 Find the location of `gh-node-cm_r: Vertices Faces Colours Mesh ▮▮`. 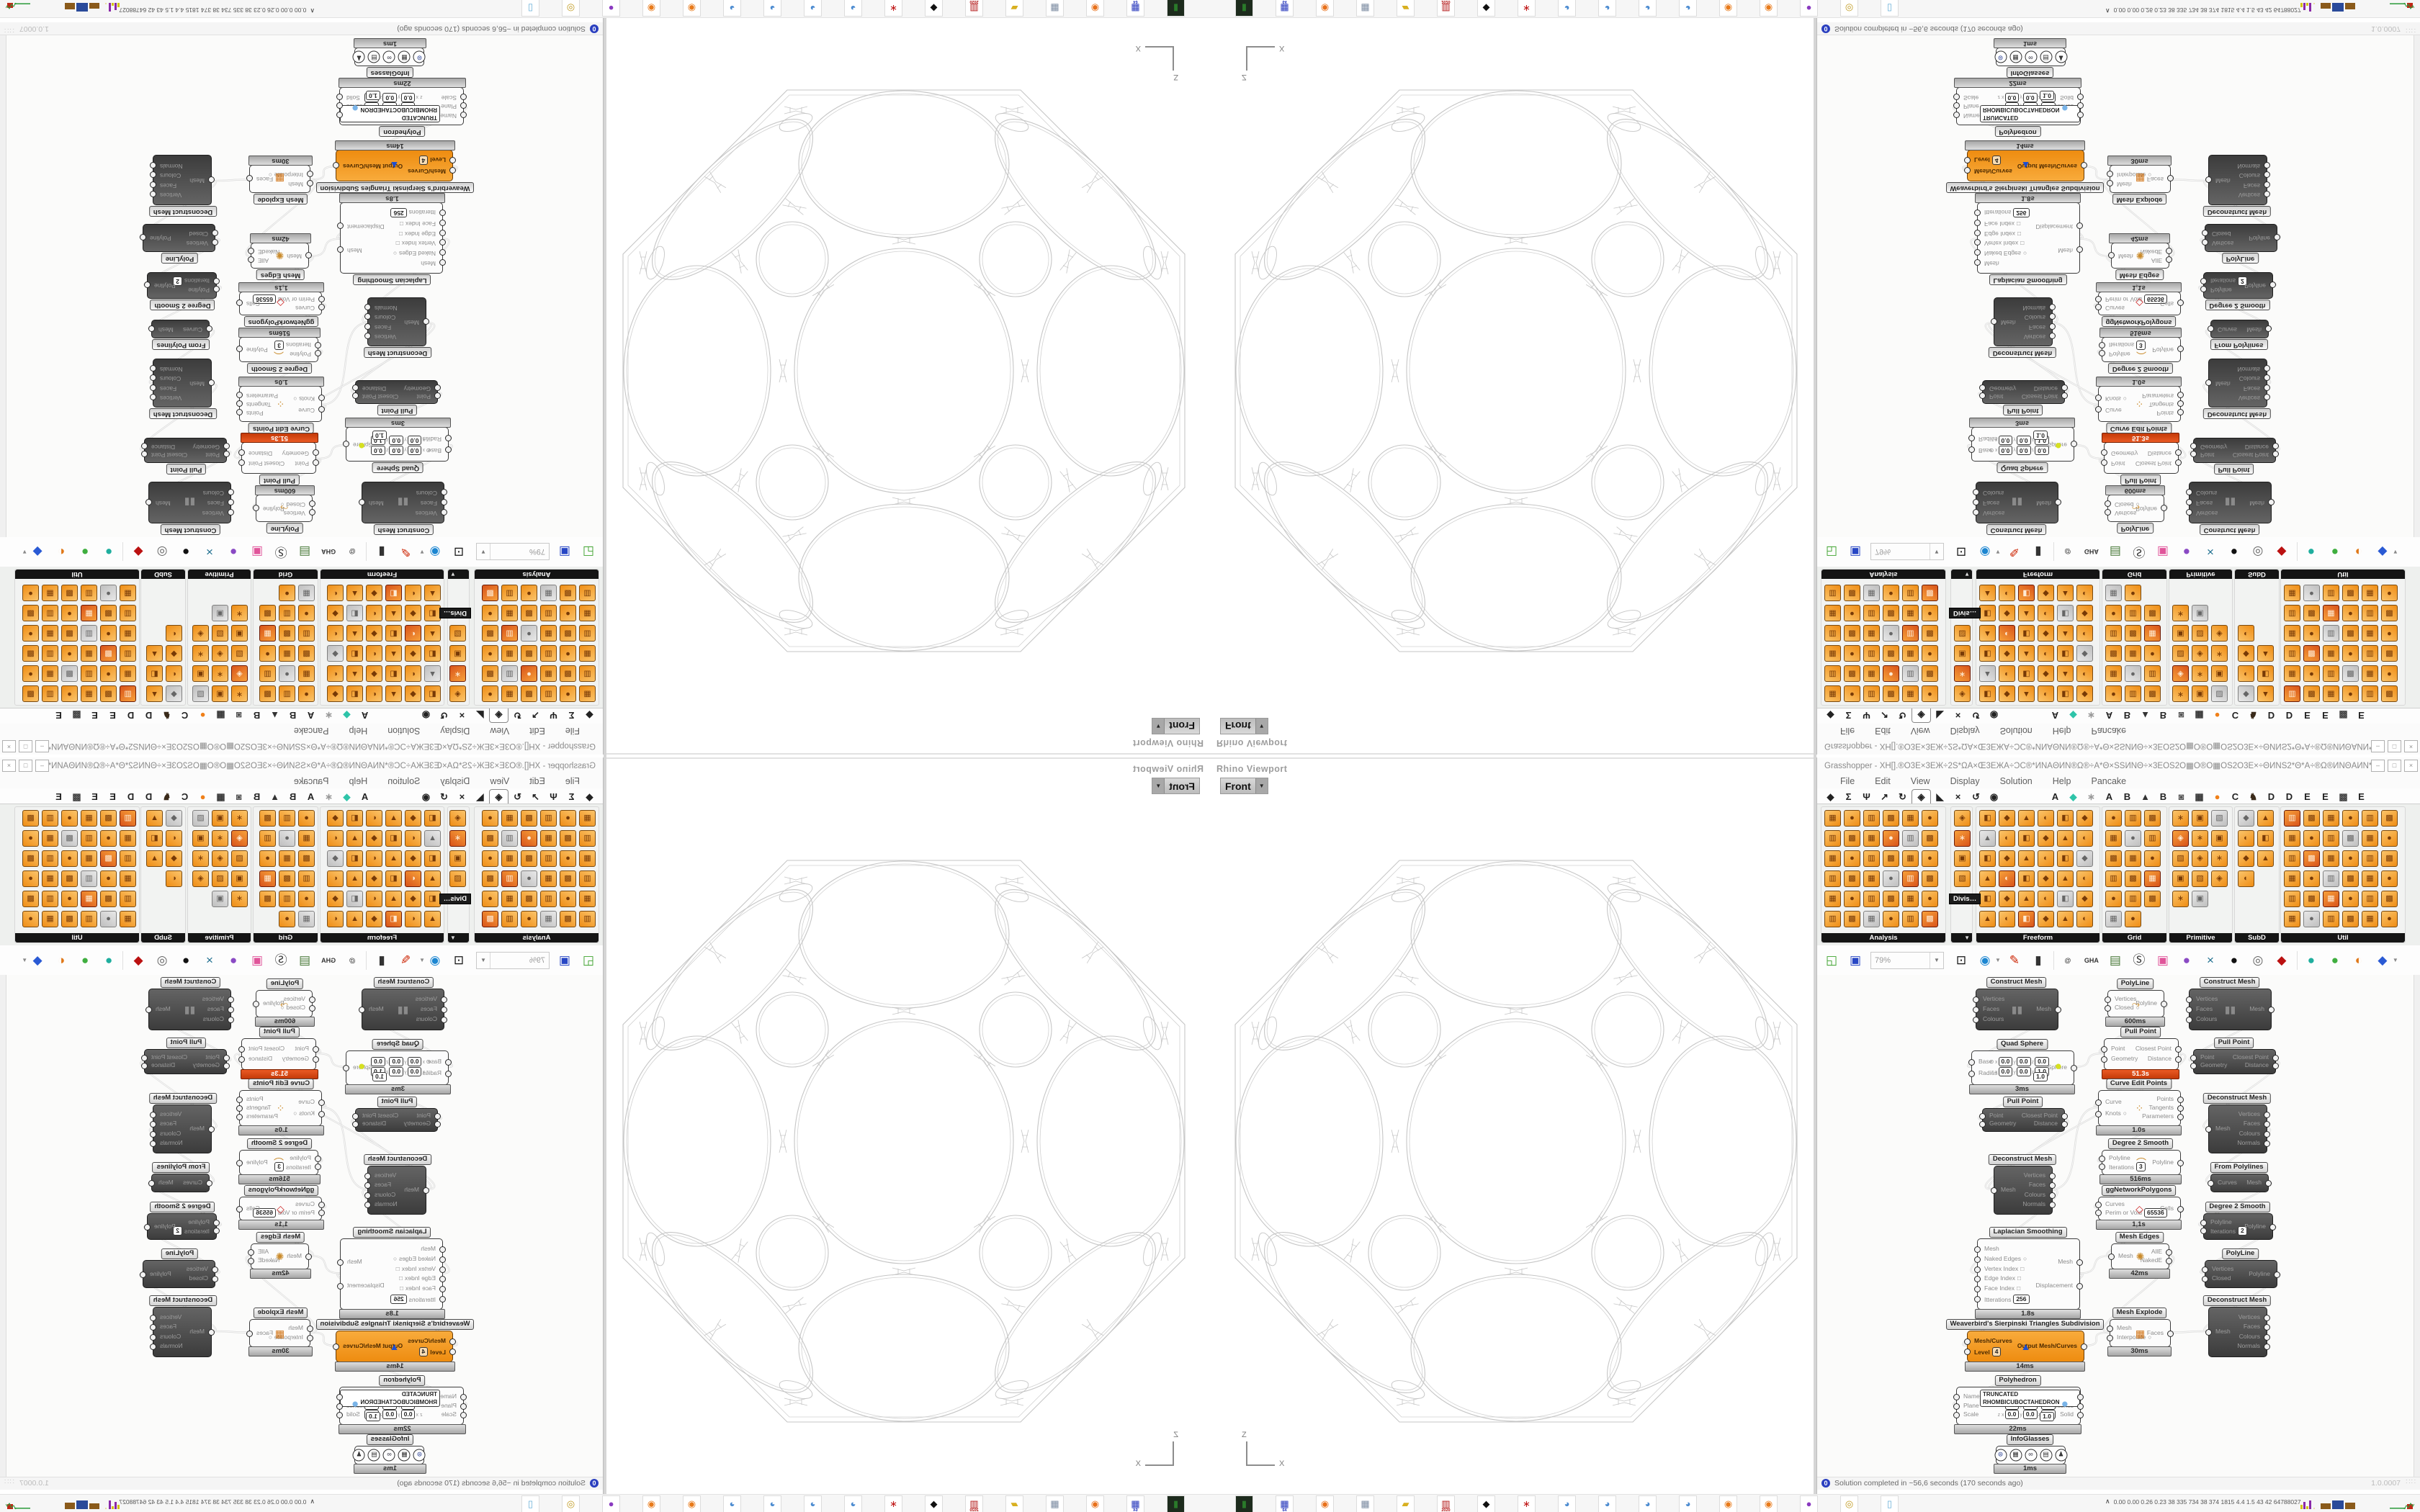

gh-node-cm_r: Vertices Faces Colours Mesh ▮▮ is located at coordinates (189, 502).